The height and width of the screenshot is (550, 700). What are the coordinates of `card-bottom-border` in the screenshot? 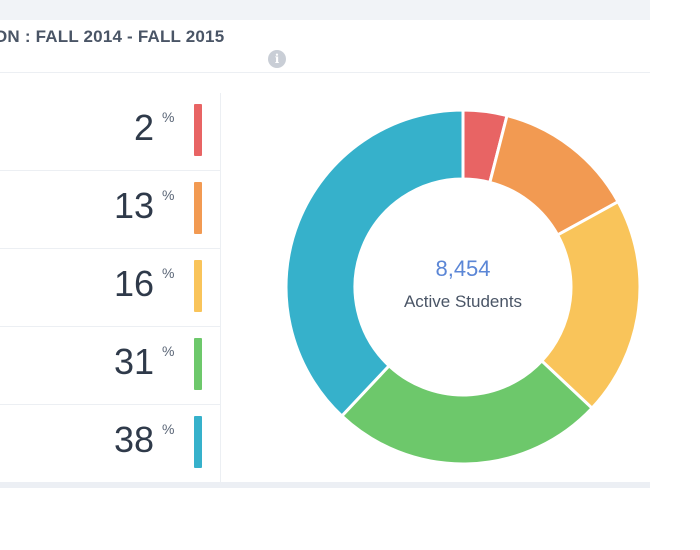 It's located at (325, 485).